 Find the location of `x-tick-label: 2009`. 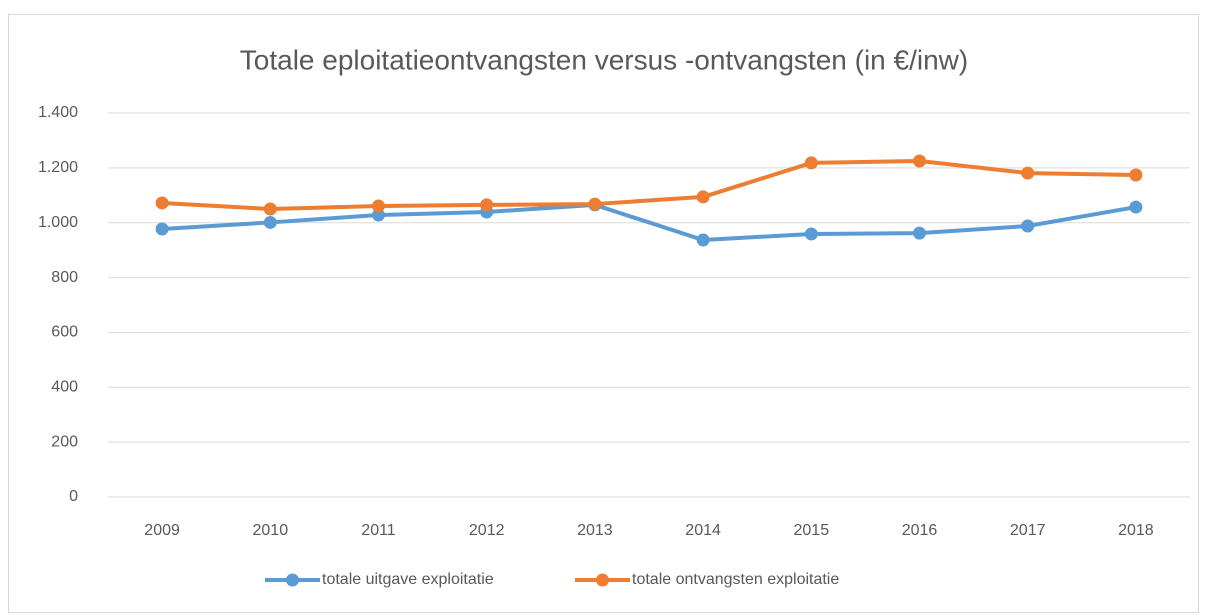

x-tick-label: 2009 is located at coordinates (162, 530).